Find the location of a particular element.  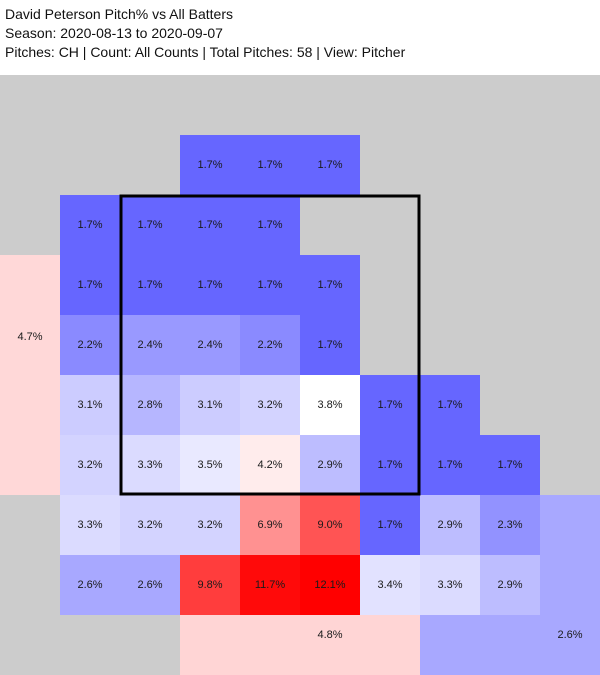

heatmap-cell-label: 3.8% is located at coordinates (329, 405).